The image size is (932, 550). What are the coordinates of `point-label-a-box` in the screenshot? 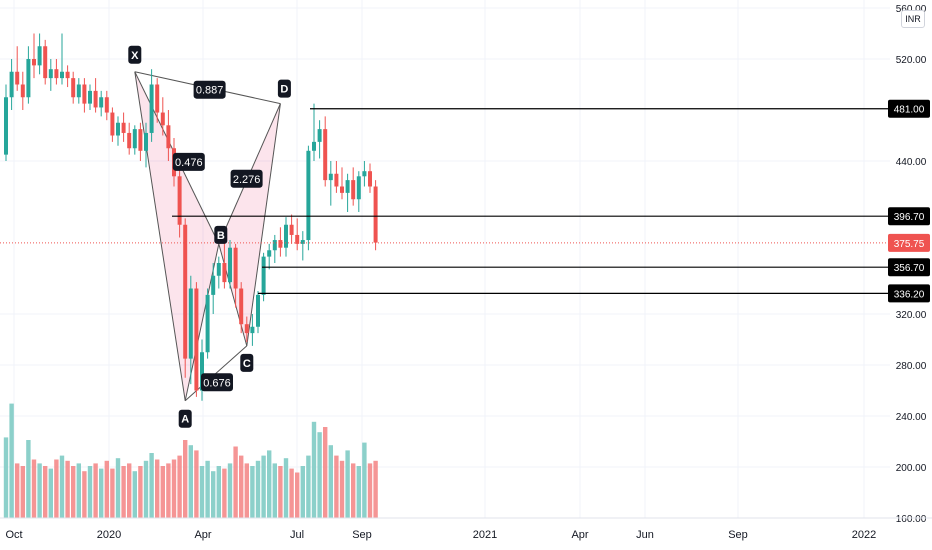 It's located at (185, 418).